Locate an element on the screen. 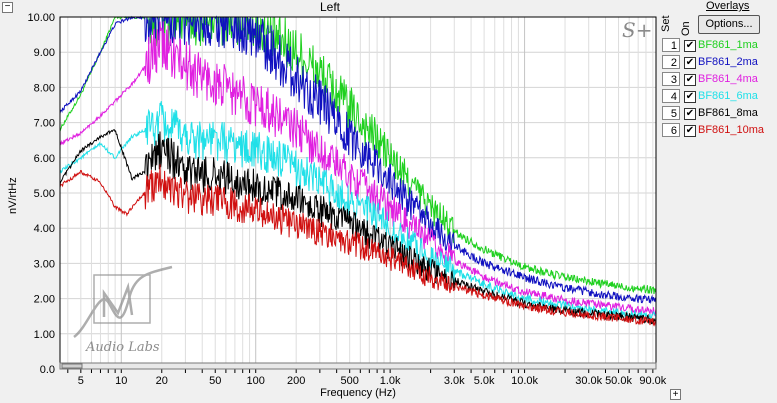 Image resolution: width=777 pixels, height=403 pixels. y-tick-label: 4.00 is located at coordinates (44, 229).